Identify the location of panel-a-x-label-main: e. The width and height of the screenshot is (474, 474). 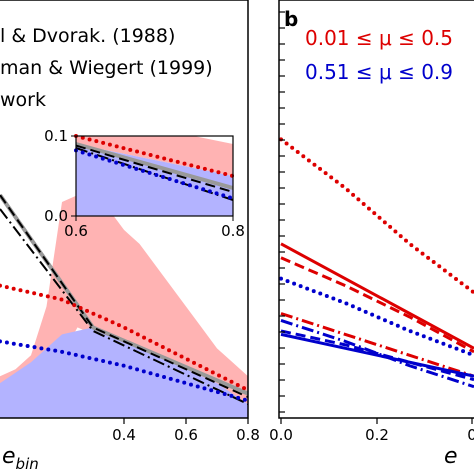
(9, 456).